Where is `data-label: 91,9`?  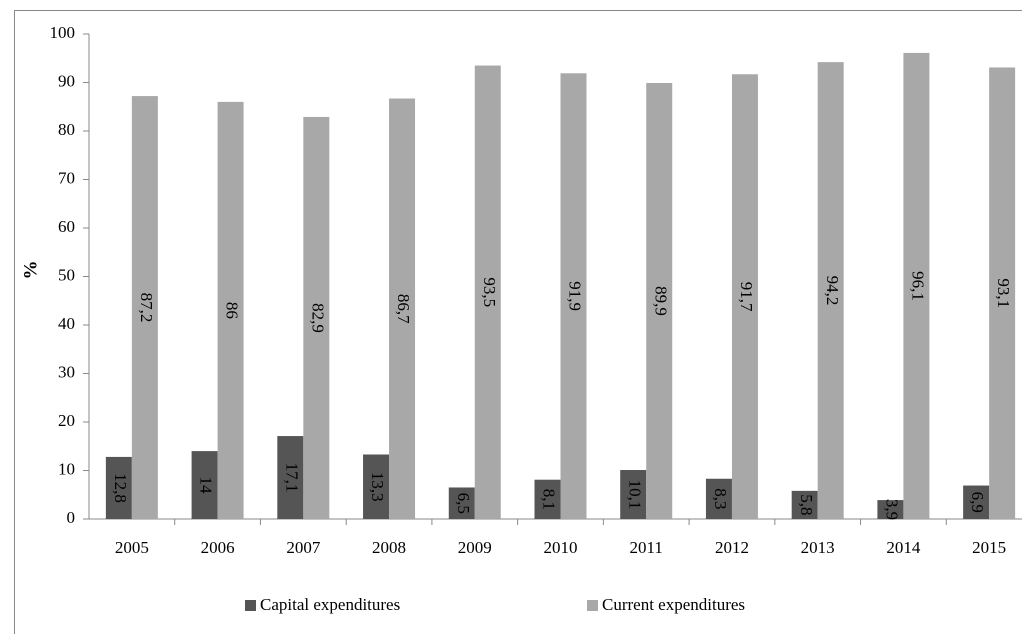
data-label: 91,9 is located at coordinates (575, 296).